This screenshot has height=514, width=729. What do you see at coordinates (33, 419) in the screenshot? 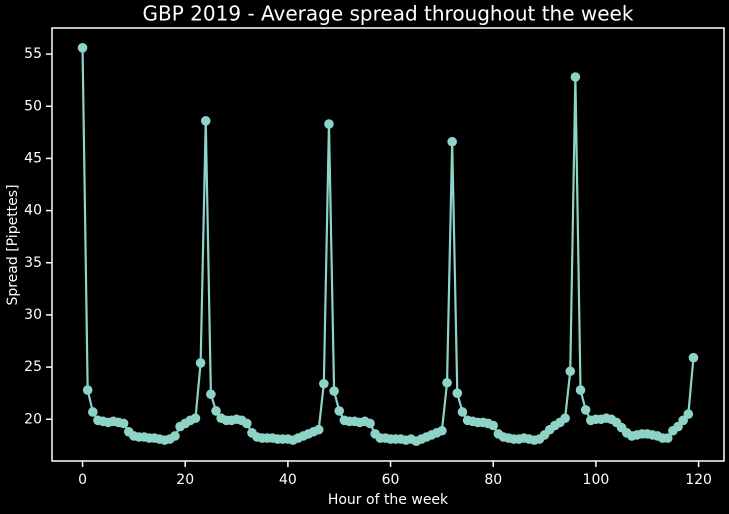
I see `y-tick-label: 20` at bounding box center [33, 419].